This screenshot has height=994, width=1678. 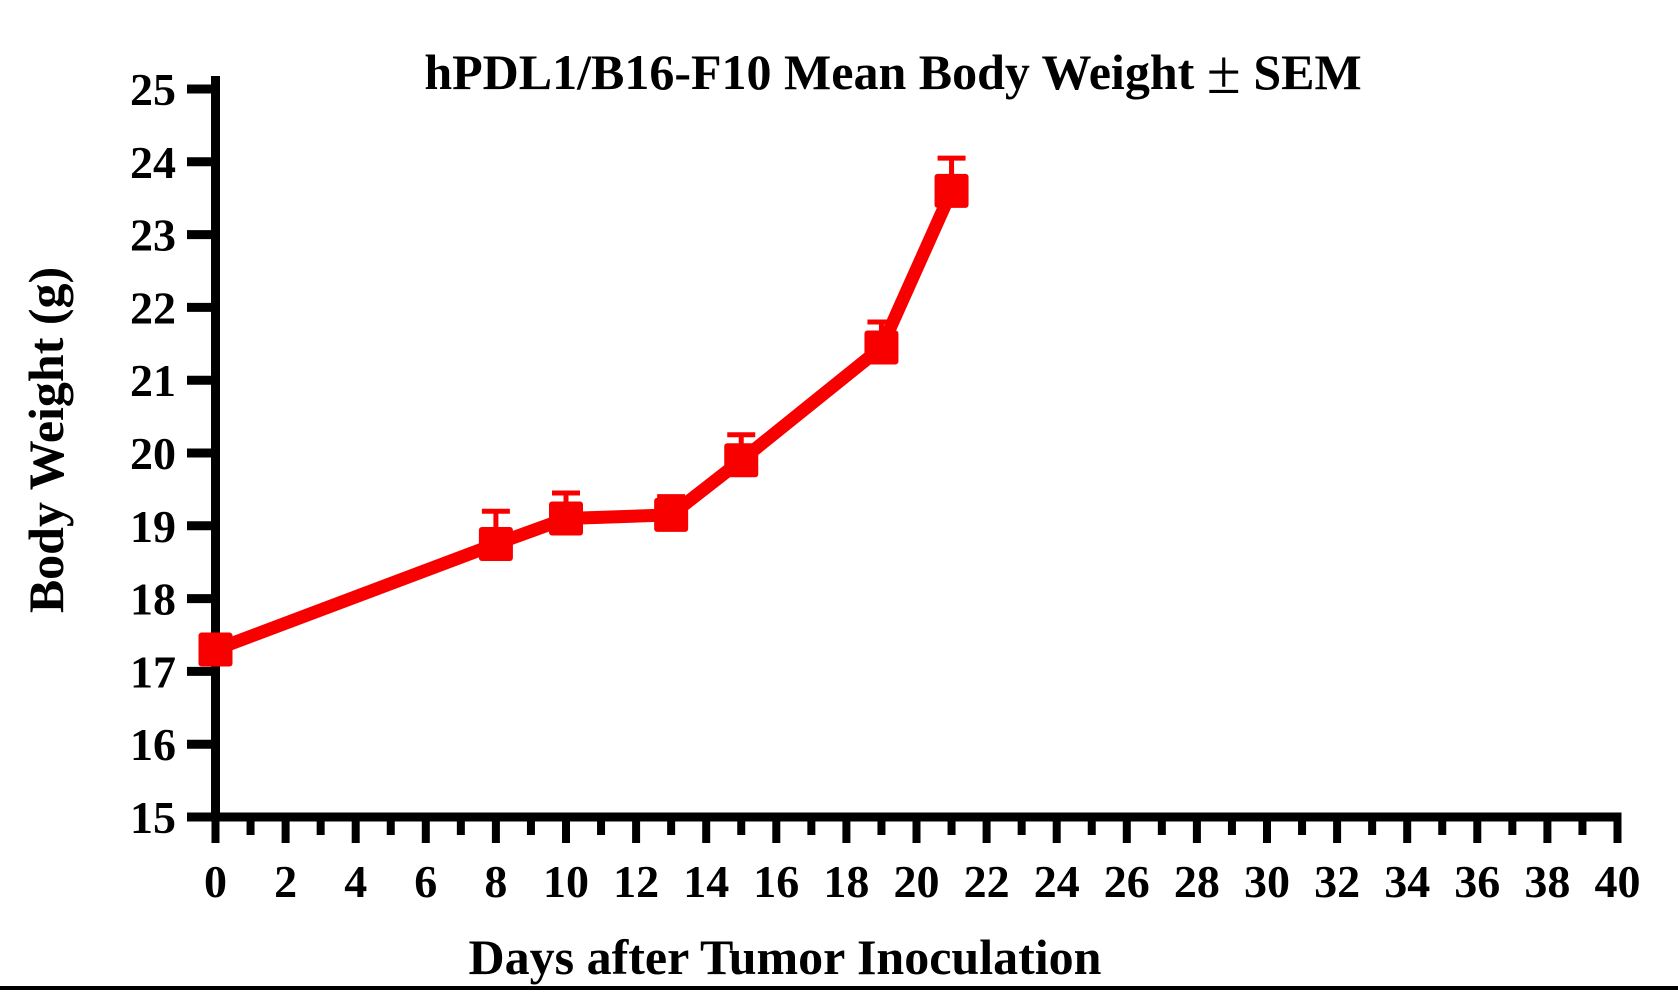 What do you see at coordinates (153, 744) in the screenshot?
I see `y-tick-label: 16` at bounding box center [153, 744].